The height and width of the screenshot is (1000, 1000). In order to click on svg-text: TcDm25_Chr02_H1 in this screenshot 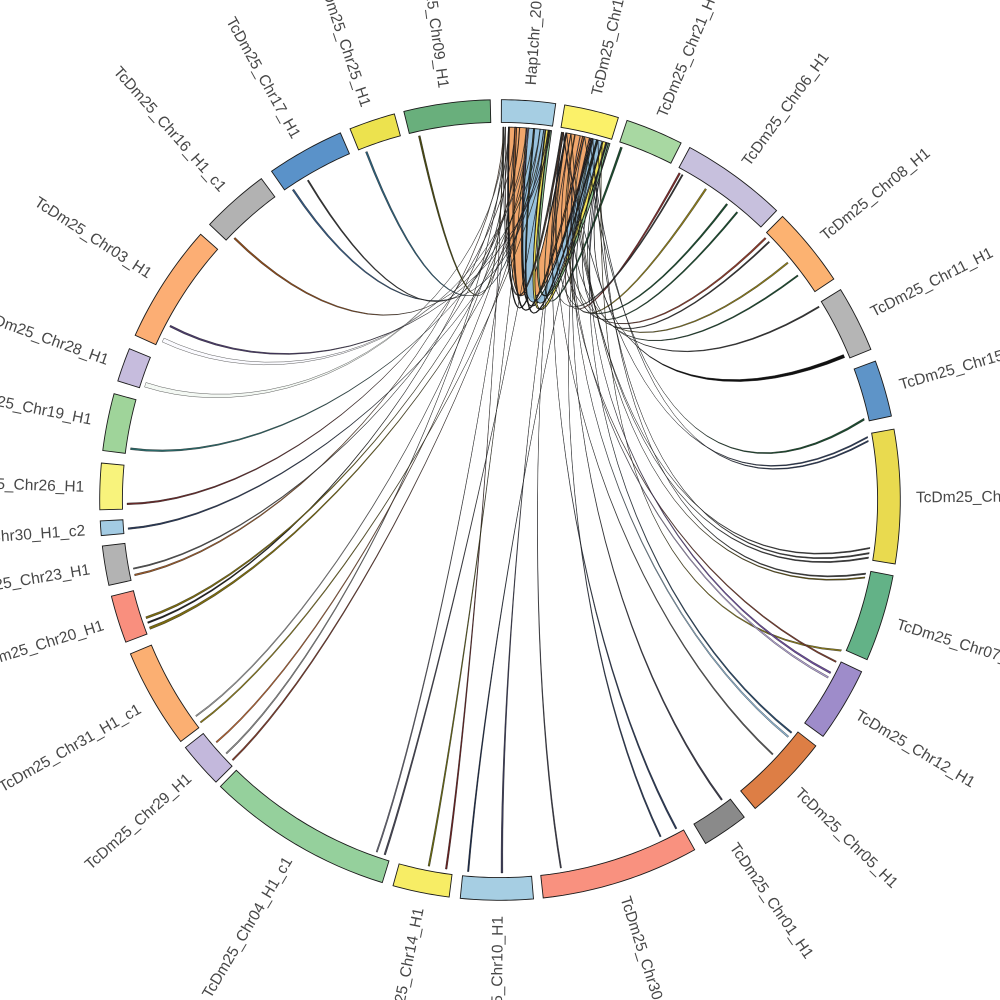, I will do `click(958, 497)`.